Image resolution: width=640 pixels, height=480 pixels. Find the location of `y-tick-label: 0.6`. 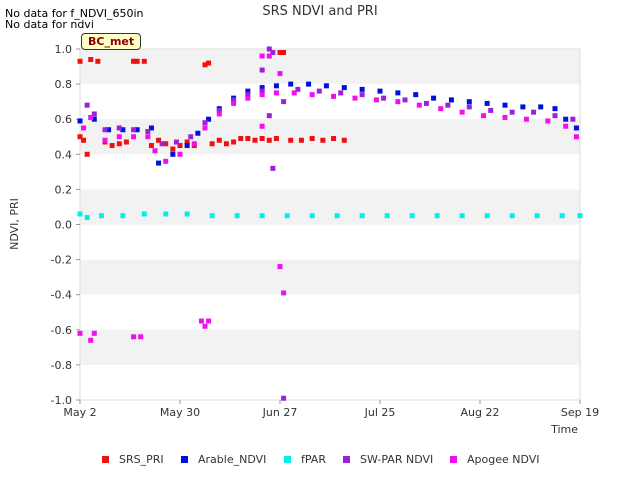

y-tick-label: 0.6 is located at coordinates (64, 119).